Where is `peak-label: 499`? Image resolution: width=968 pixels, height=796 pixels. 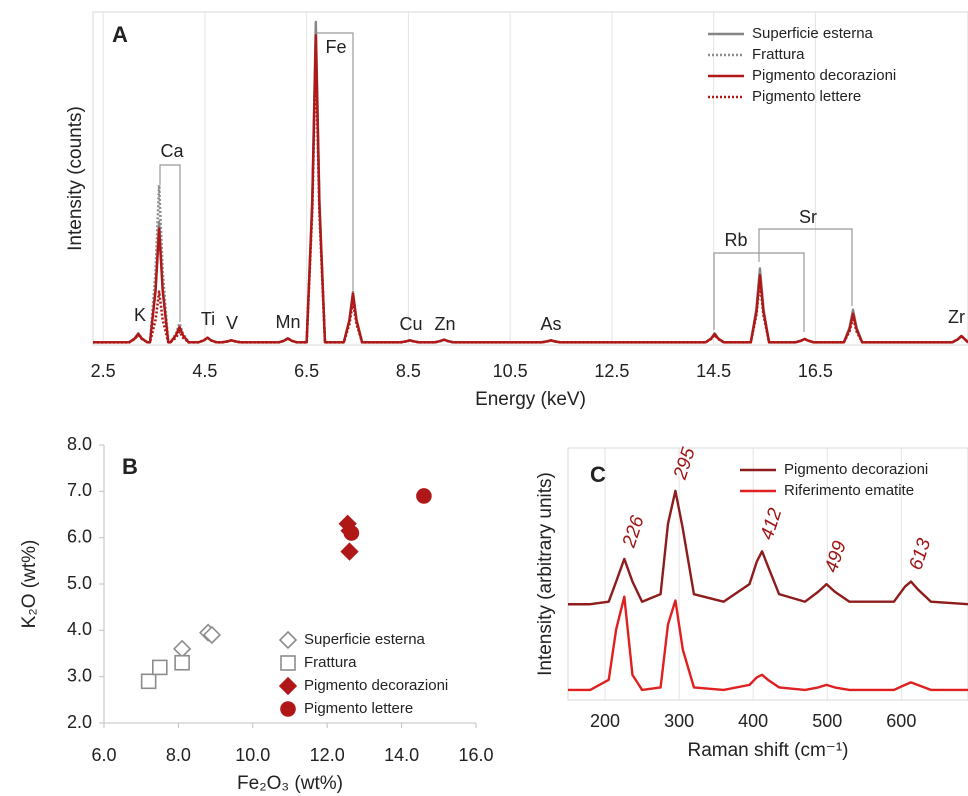 peak-label: 499 is located at coordinates (836, 556).